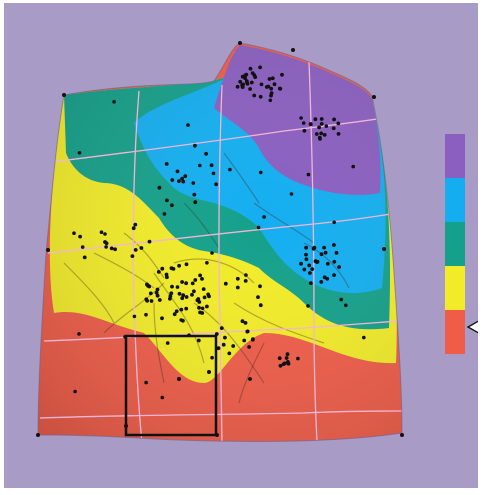 The width and height of the screenshot is (482, 495). I want to click on legend-band-purple, so click(455, 156).